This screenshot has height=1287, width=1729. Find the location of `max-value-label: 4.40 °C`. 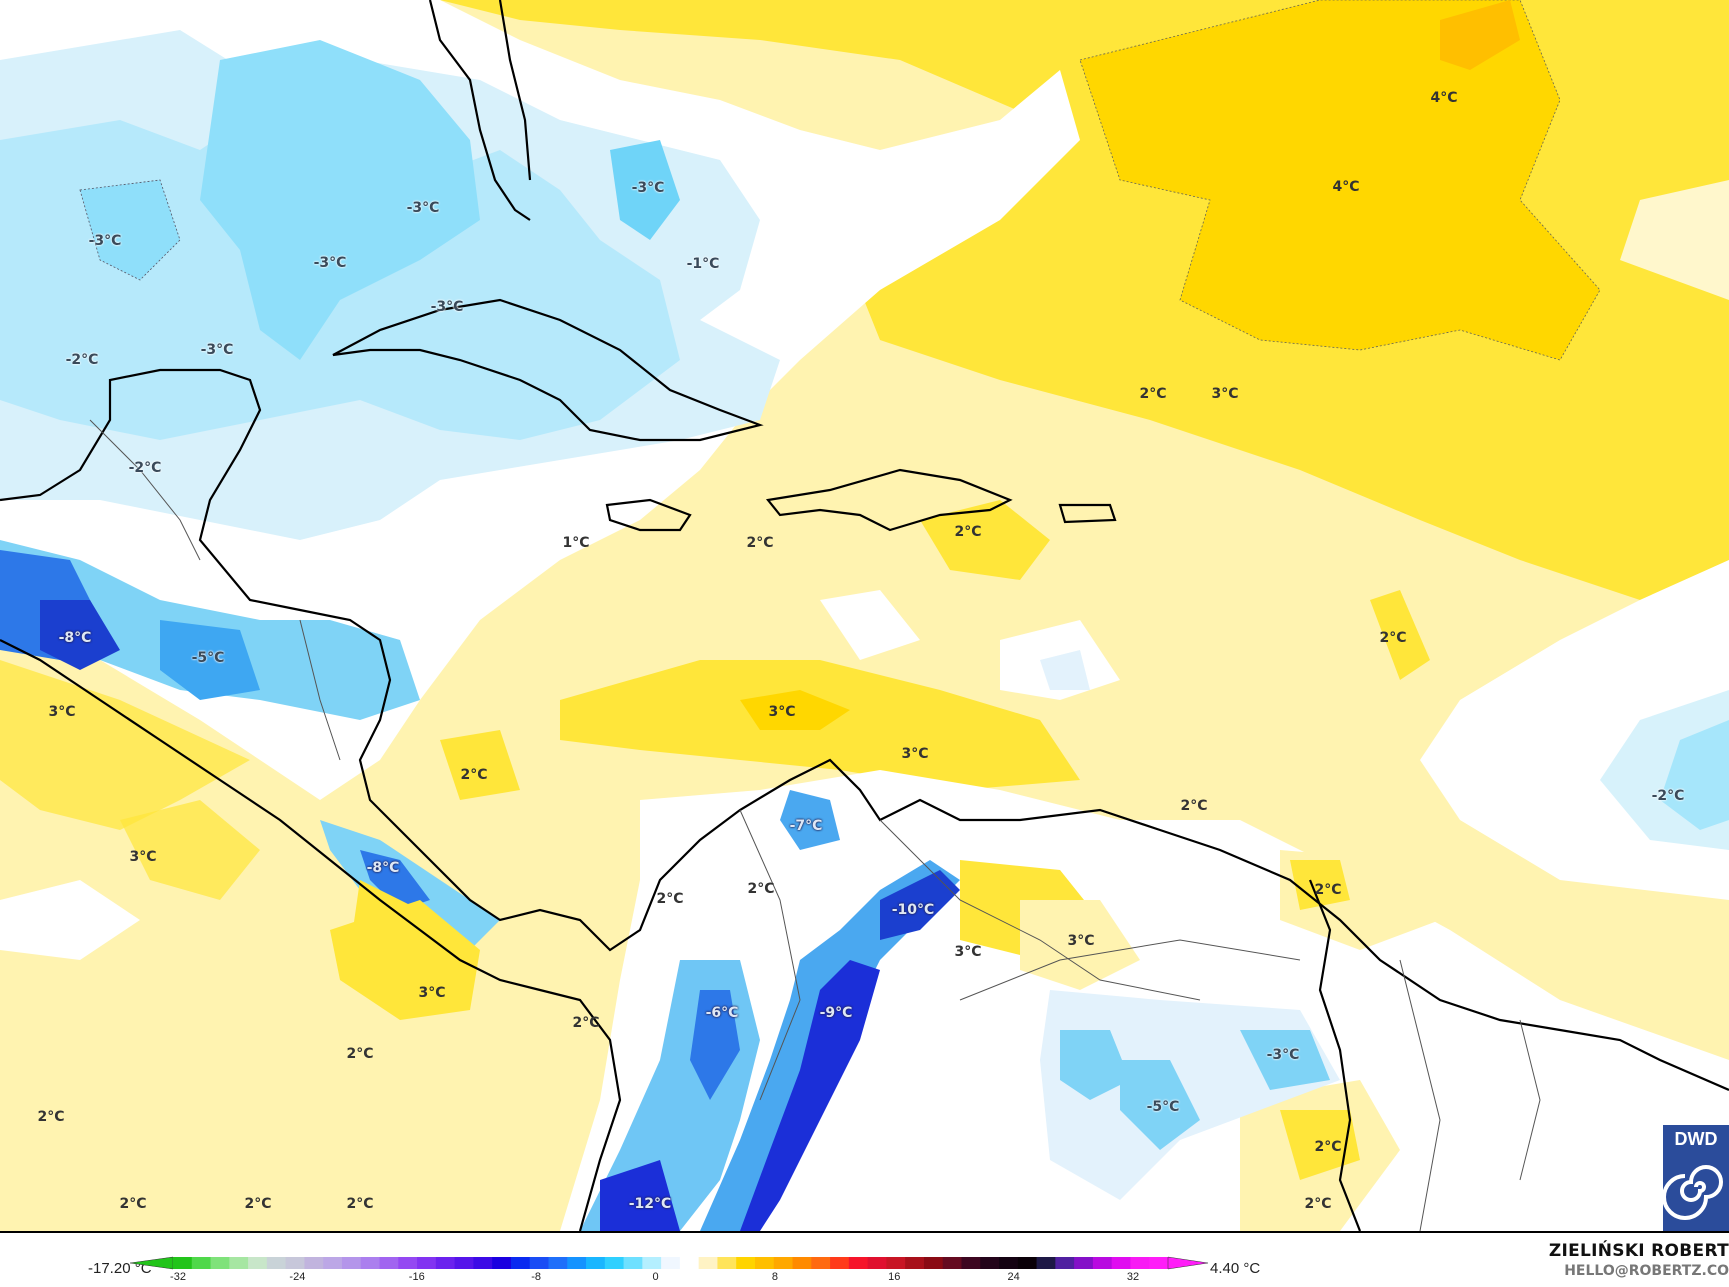

max-value-label: 4.40 °C is located at coordinates (1235, 1268).